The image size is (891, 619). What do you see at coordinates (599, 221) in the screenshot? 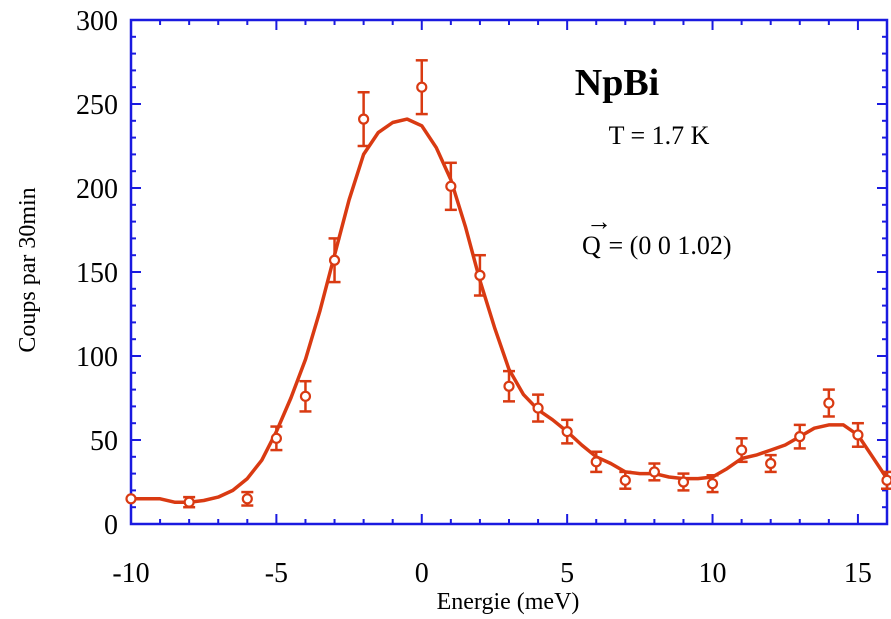
I see `q-arrow-icon: →` at bounding box center [599, 221].